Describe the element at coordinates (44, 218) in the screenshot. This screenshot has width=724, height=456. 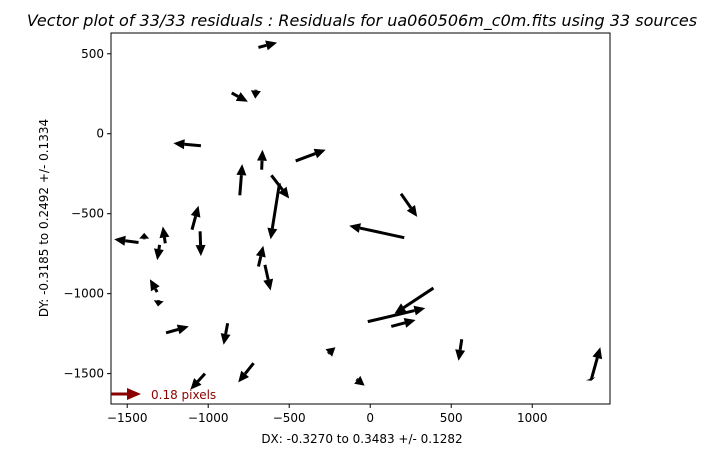
I see `y-axis-label: DY: -0.3185 to 0.2492 +/- 0.1334` at that location.